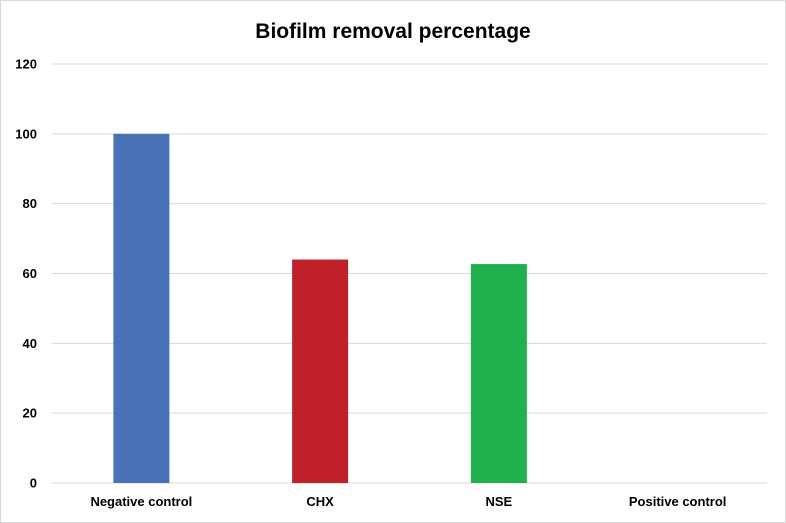 The image size is (786, 523). I want to click on bar-nse, so click(498, 373).